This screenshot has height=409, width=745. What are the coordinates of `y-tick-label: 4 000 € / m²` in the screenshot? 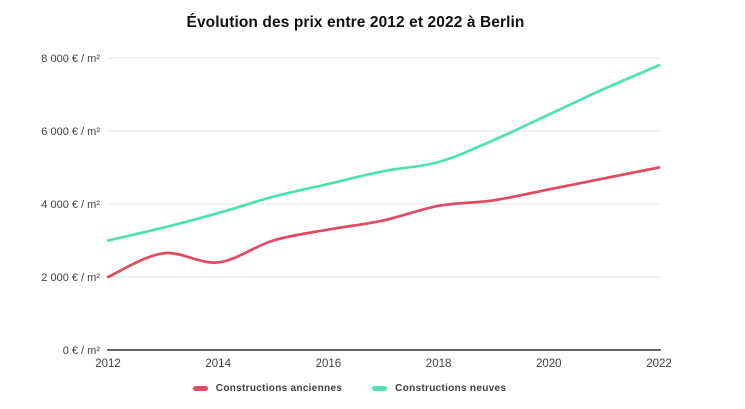 It's located at (70, 205).